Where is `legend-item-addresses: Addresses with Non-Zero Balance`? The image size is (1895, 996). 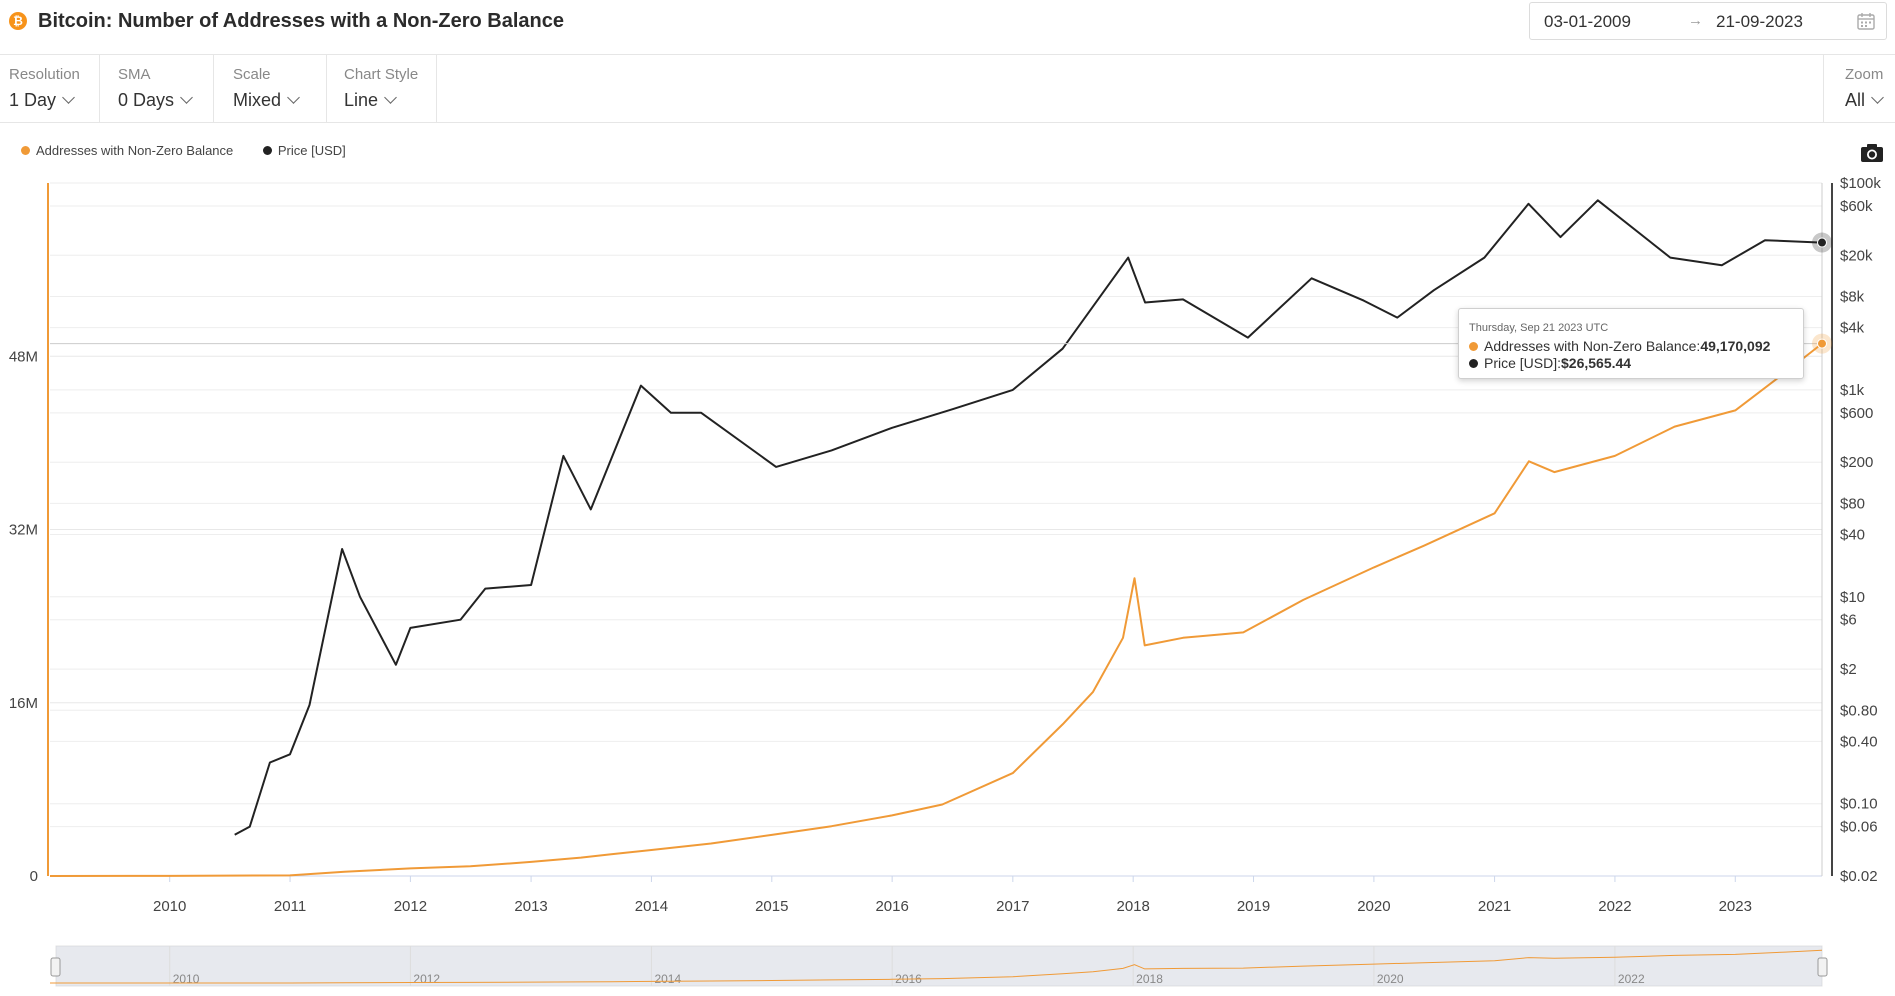 legend-item-addresses: Addresses with Non-Zero Balance is located at coordinates (127, 150).